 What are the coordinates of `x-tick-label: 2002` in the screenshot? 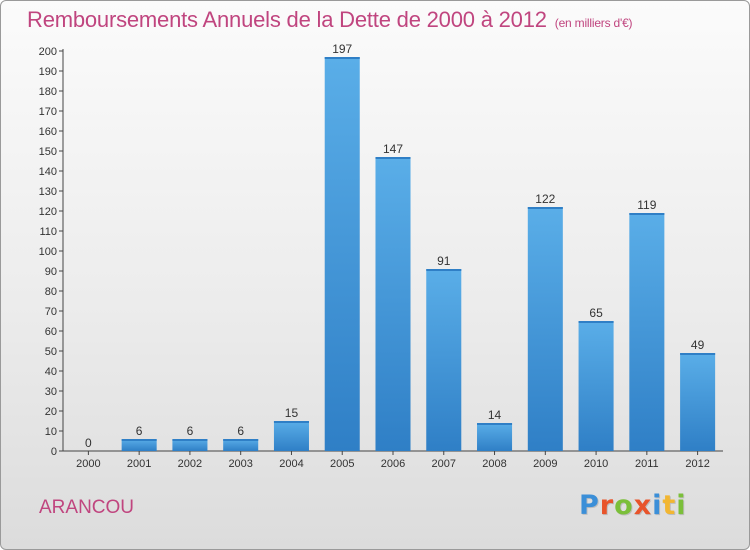 It's located at (190, 464).